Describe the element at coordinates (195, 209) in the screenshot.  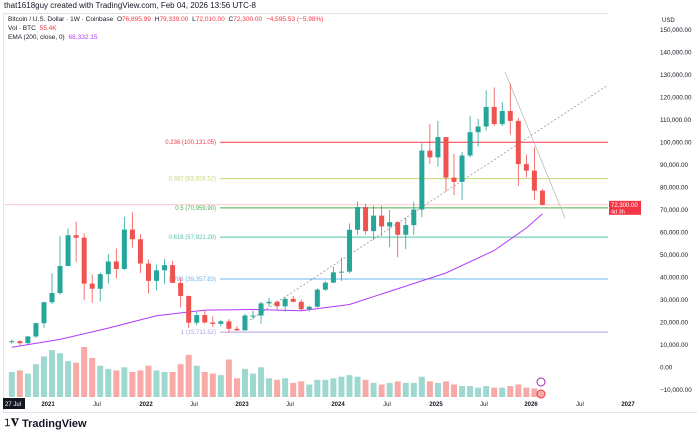
I see `fib-level-label: 0.5 (70,959.90)` at that location.